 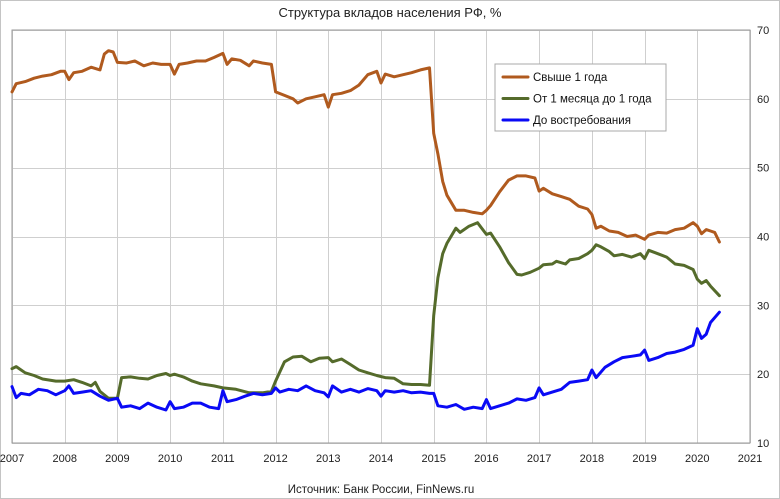 I want to click on x-tick-label-2014: 2014, so click(x=381, y=459).